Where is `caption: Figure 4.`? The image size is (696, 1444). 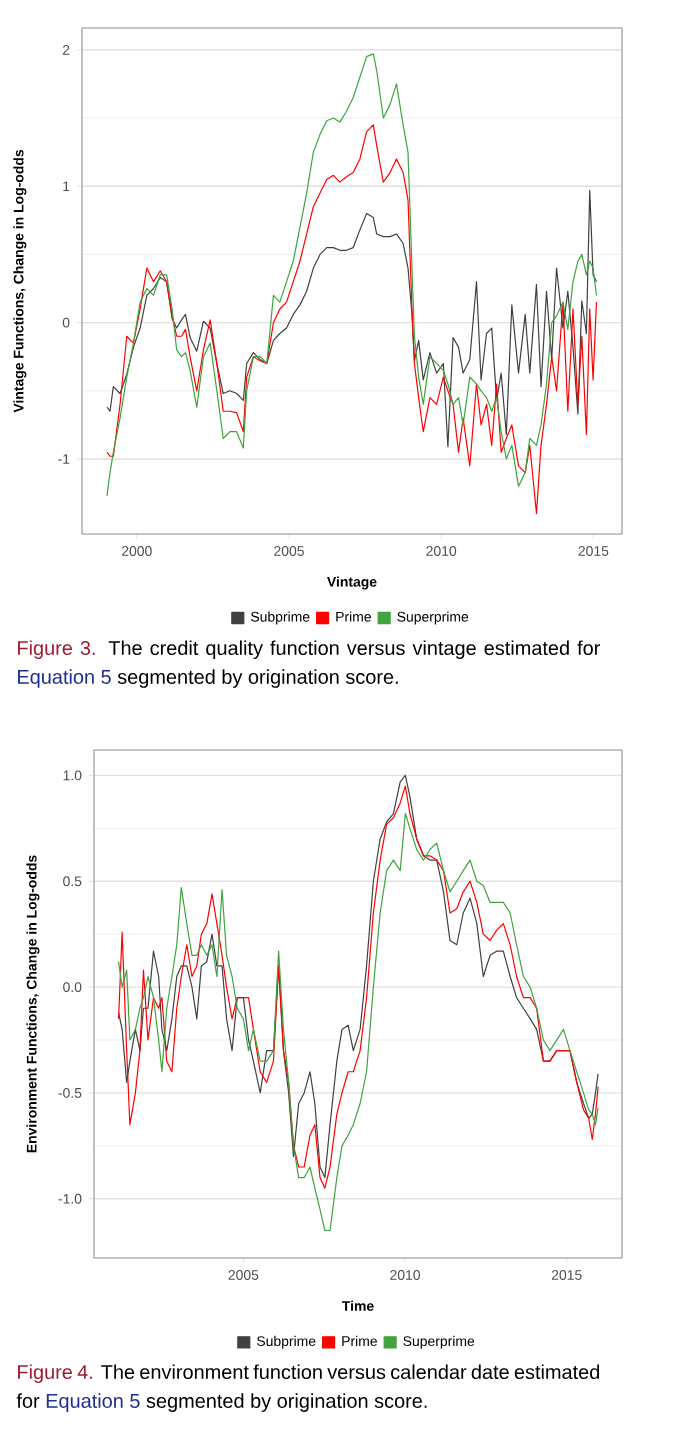
caption: Figure 4. is located at coordinates (55, 1373).